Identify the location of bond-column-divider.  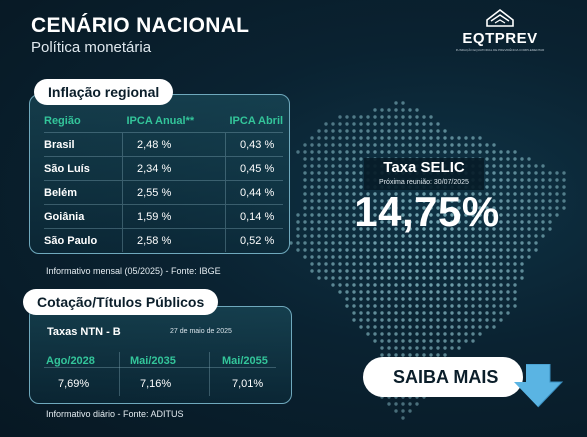
(209, 374).